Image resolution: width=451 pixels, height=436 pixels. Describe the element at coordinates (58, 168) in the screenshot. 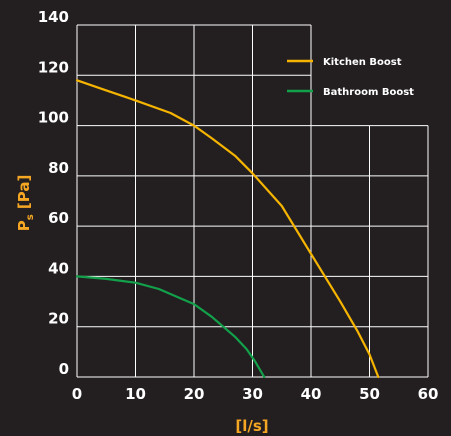

I see `y-tick-label-80: 80` at that location.